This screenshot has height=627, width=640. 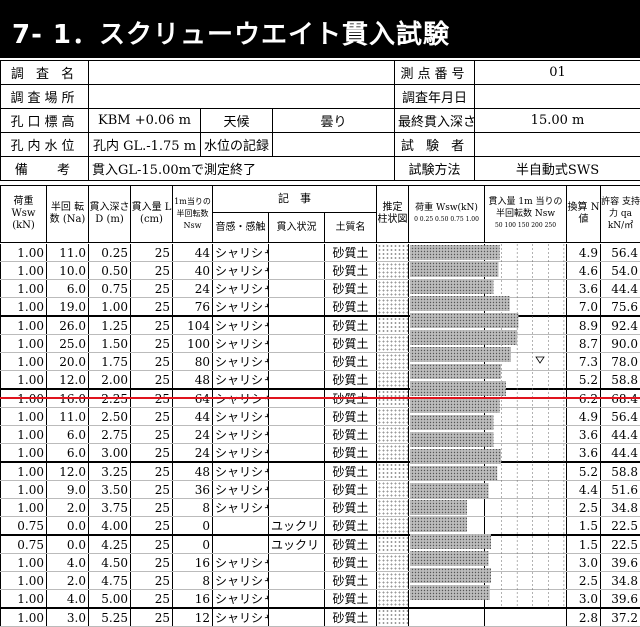 I want to click on cell-na: 19.0, so click(x=68, y=307).